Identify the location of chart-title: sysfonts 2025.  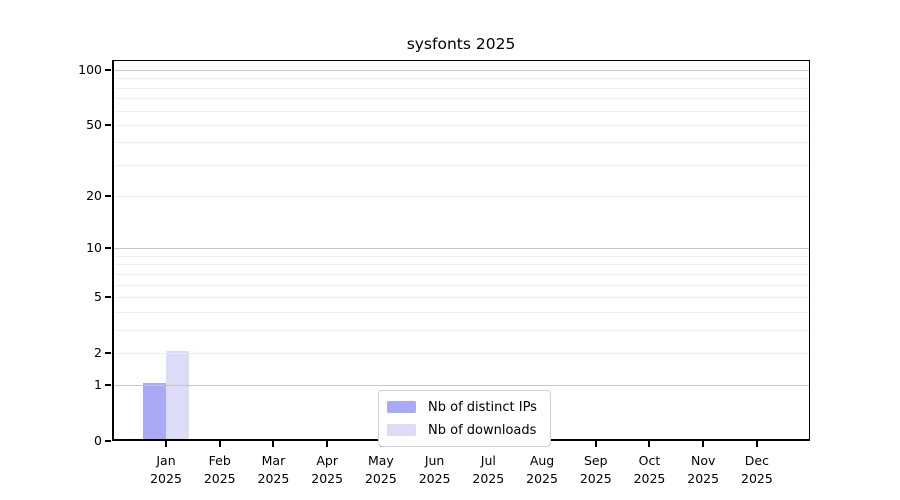
(461, 44).